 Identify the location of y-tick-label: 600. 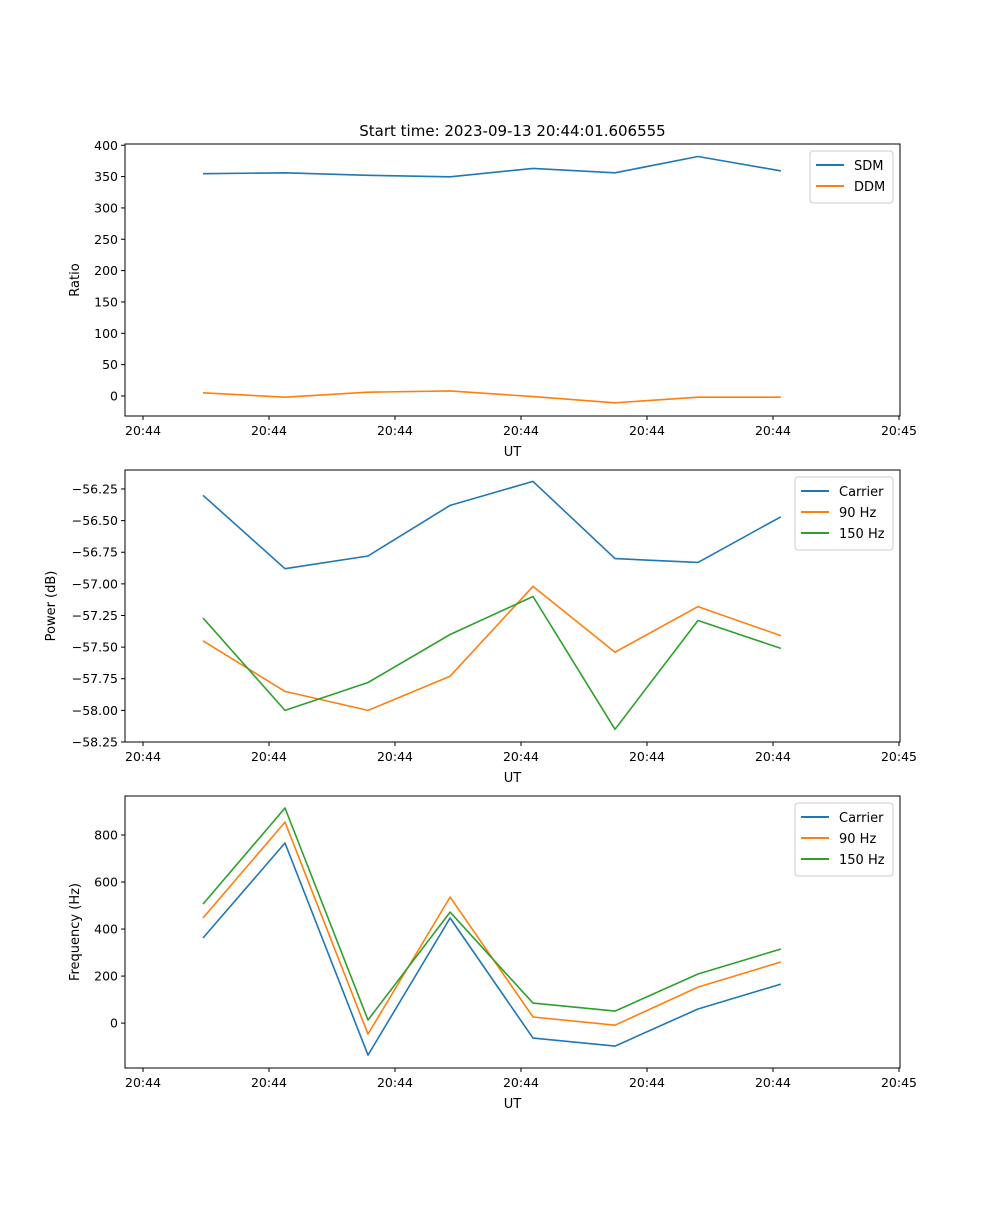
(106, 882).